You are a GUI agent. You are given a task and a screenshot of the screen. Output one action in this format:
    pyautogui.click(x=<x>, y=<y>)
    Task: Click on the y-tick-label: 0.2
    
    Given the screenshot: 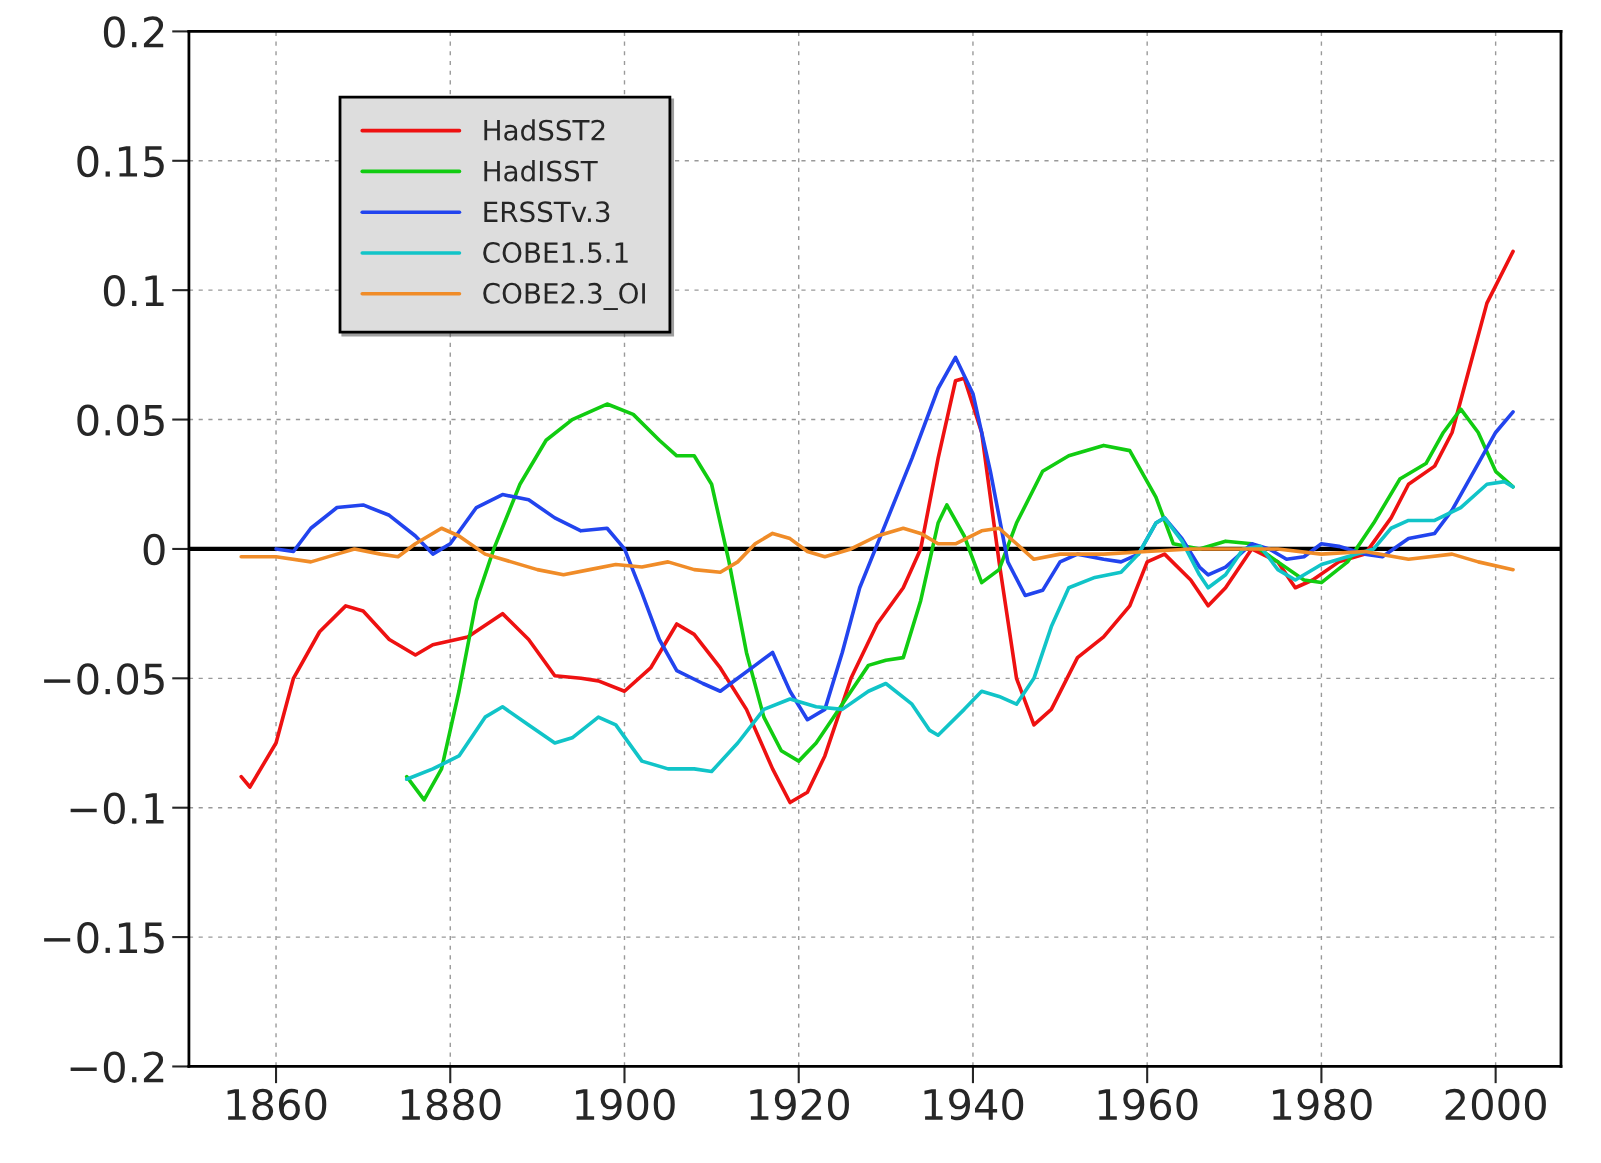 What is the action you would take?
    pyautogui.click(x=133, y=32)
    